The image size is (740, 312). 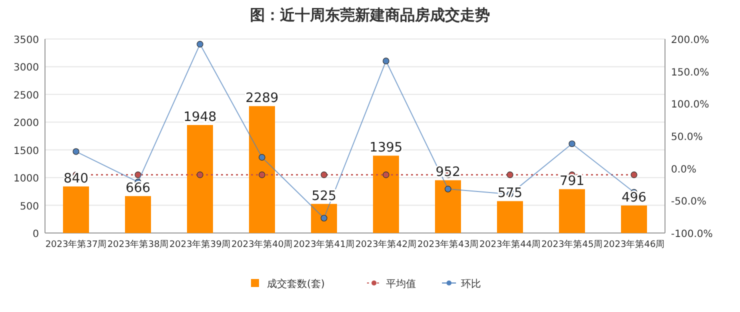 What do you see at coordinates (76, 244) in the screenshot?
I see `x-tick-label: 2023年第37周` at bounding box center [76, 244].